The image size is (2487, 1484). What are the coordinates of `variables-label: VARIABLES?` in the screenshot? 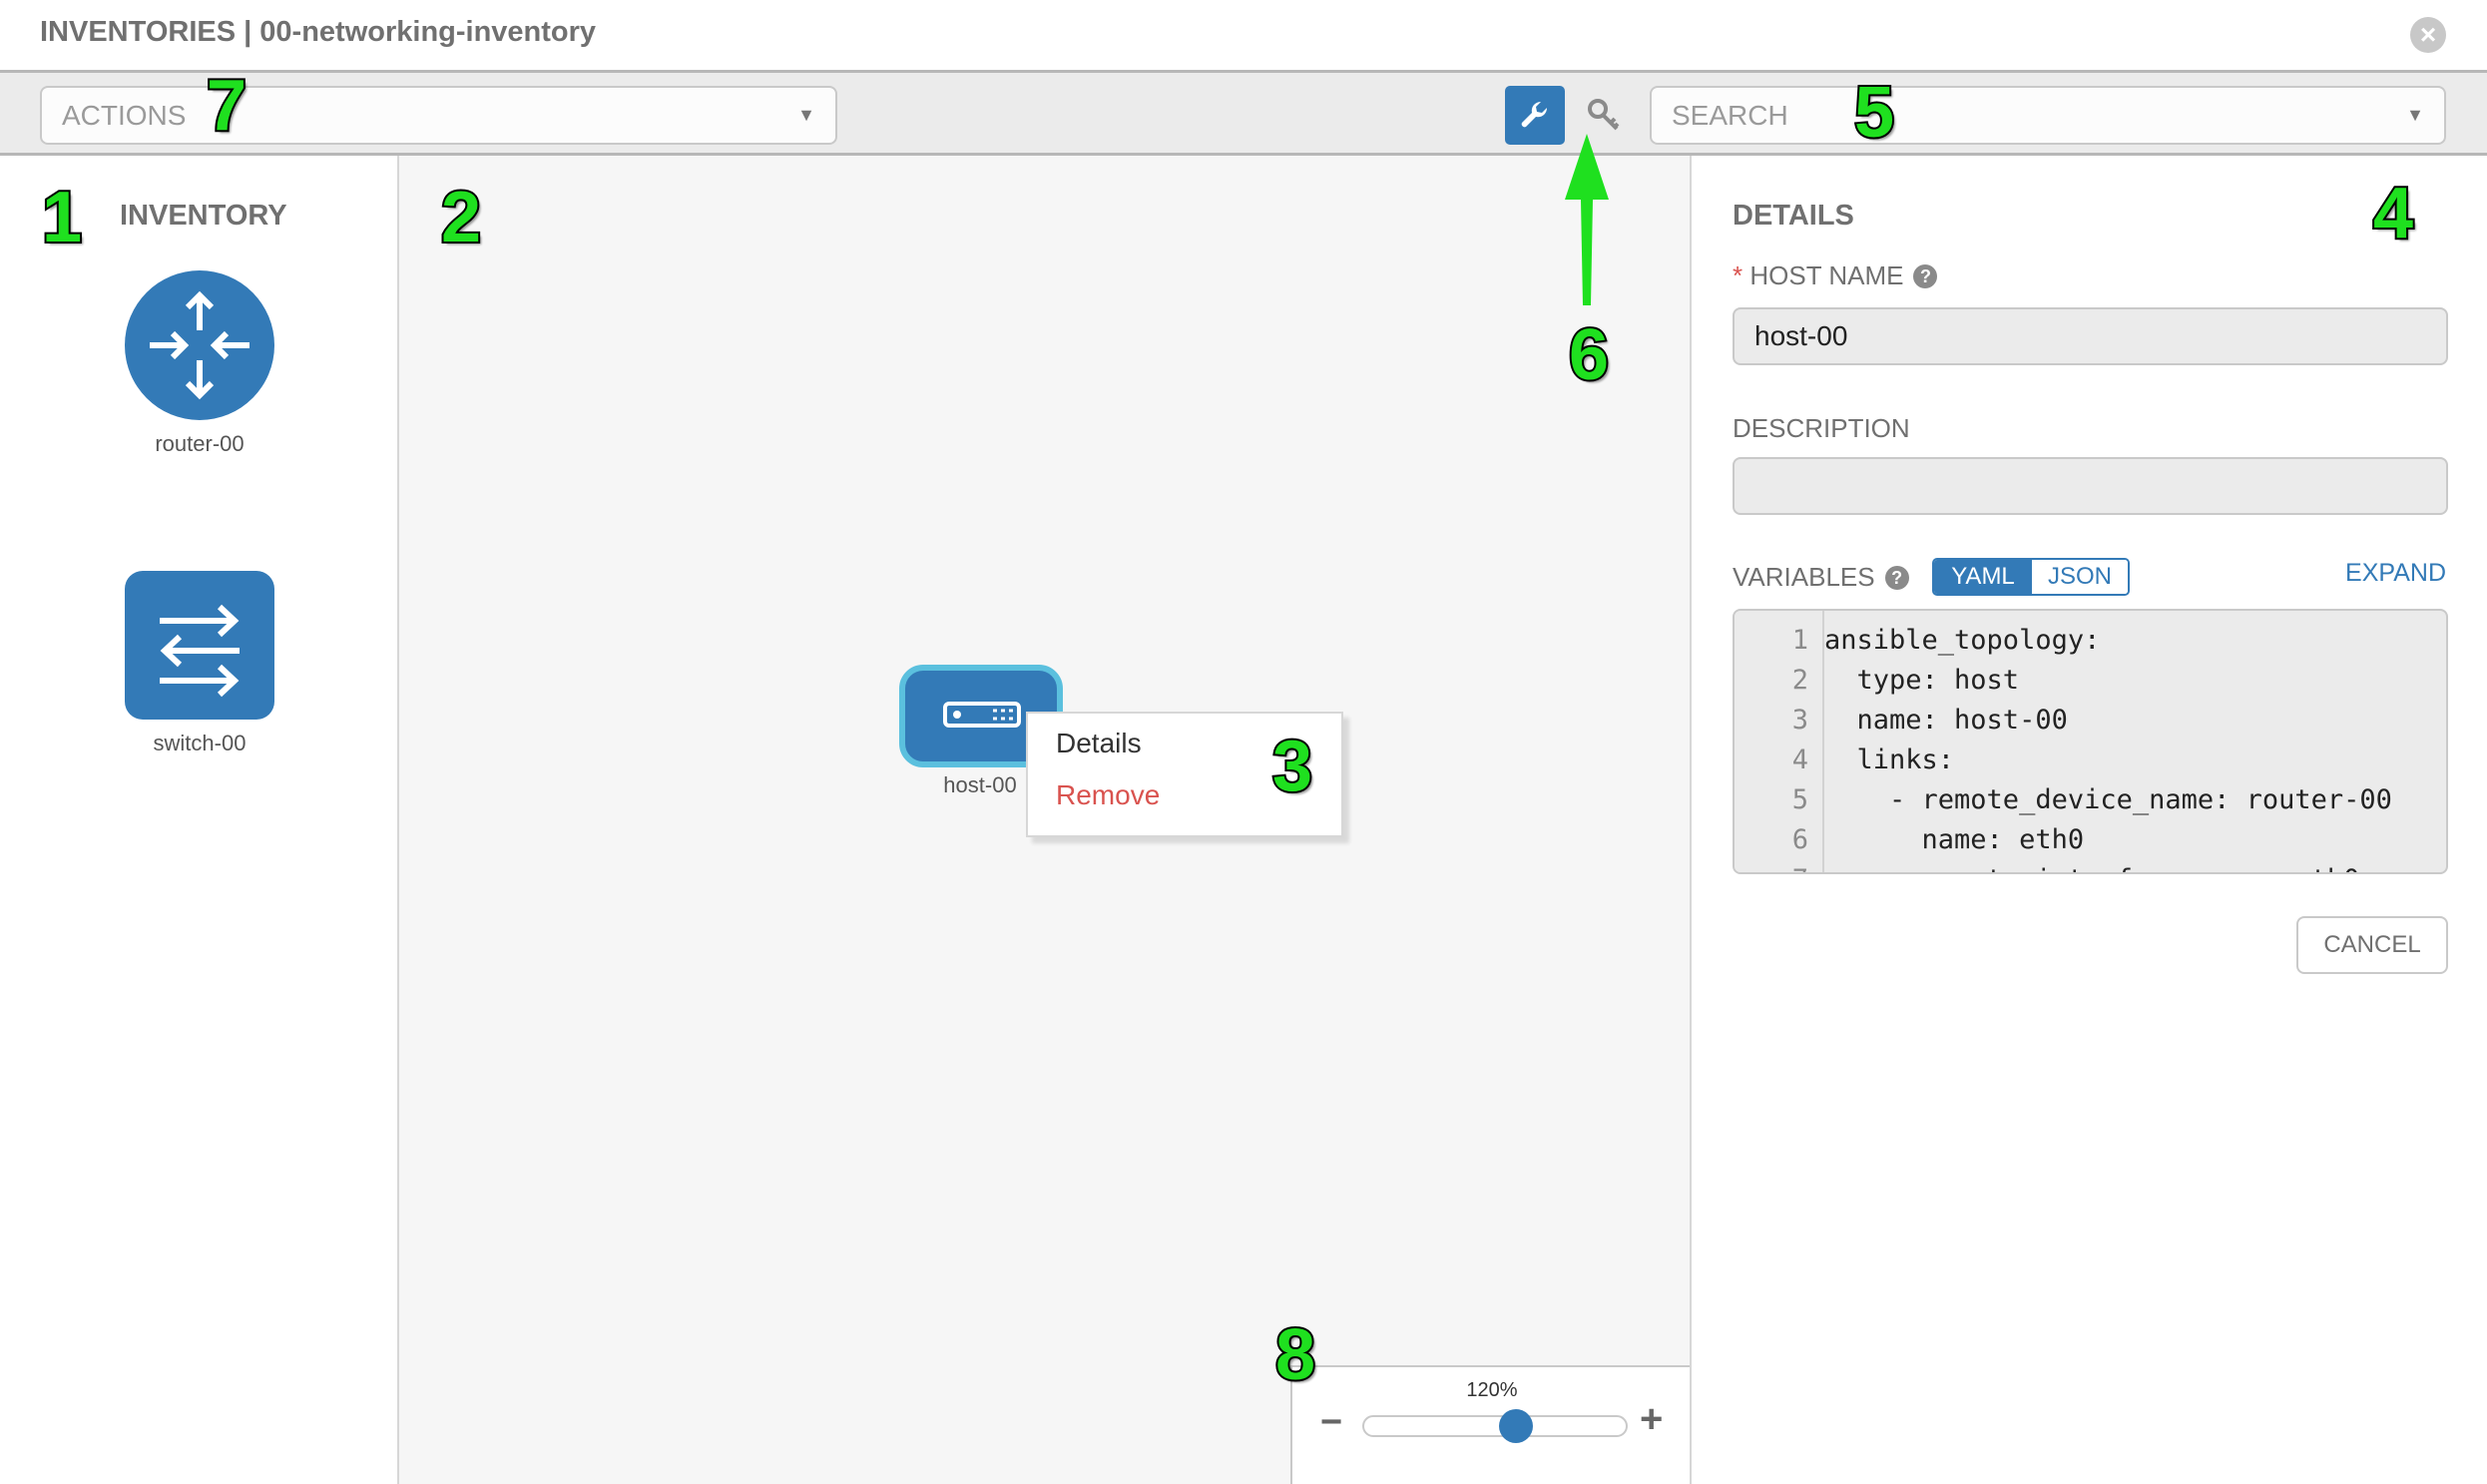 It's located at (1821, 577).